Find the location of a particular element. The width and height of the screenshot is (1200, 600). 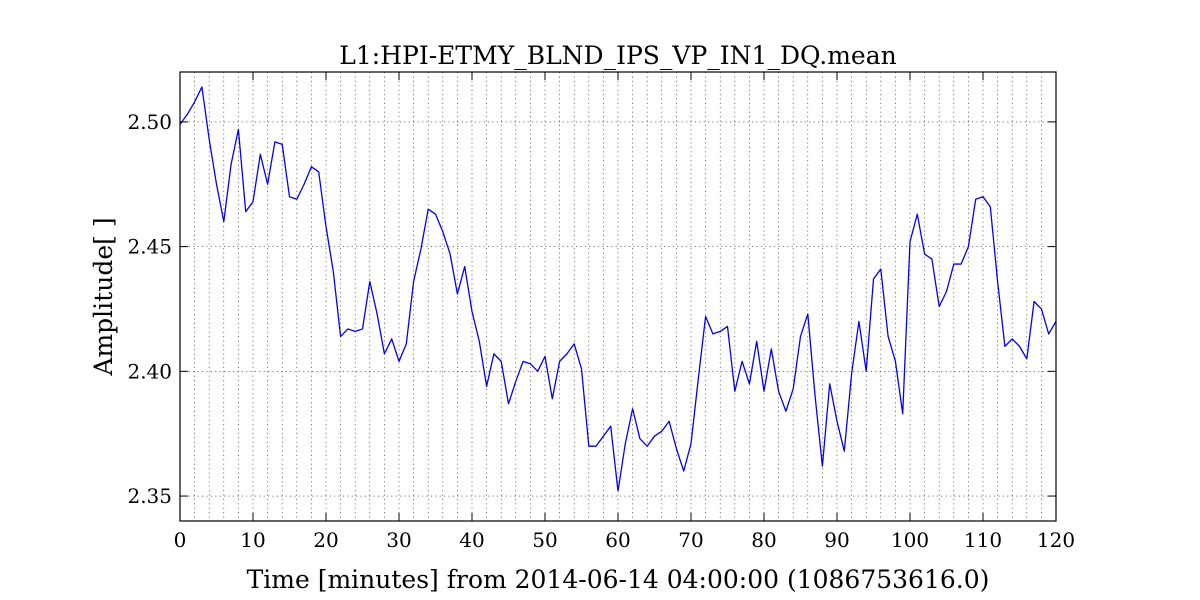

y-tick-label: 2.40 is located at coordinates (149, 371).